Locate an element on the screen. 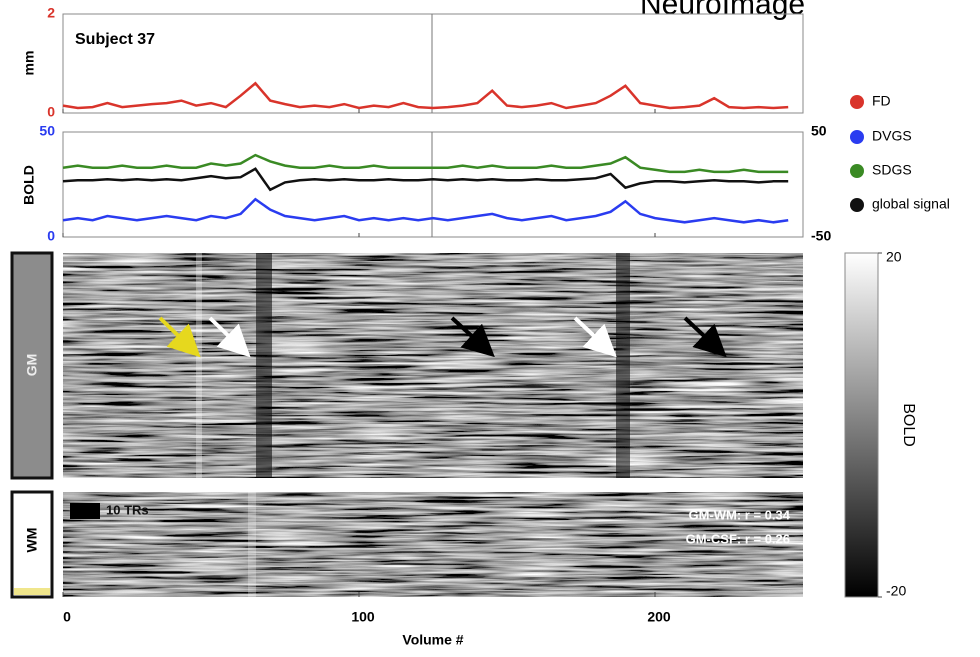 This screenshot has width=980, height=657. wm-bar is located at coordinates (32, 544).